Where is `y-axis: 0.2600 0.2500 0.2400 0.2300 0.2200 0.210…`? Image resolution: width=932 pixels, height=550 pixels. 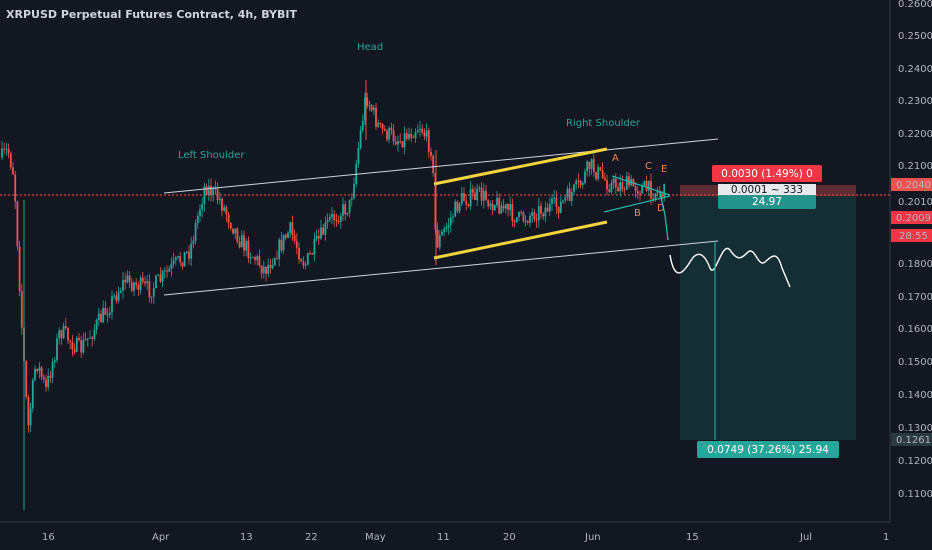 y-axis: 0.2600 0.2500 0.2400 0.2300 0.2200 0.210… is located at coordinates (915, 250).